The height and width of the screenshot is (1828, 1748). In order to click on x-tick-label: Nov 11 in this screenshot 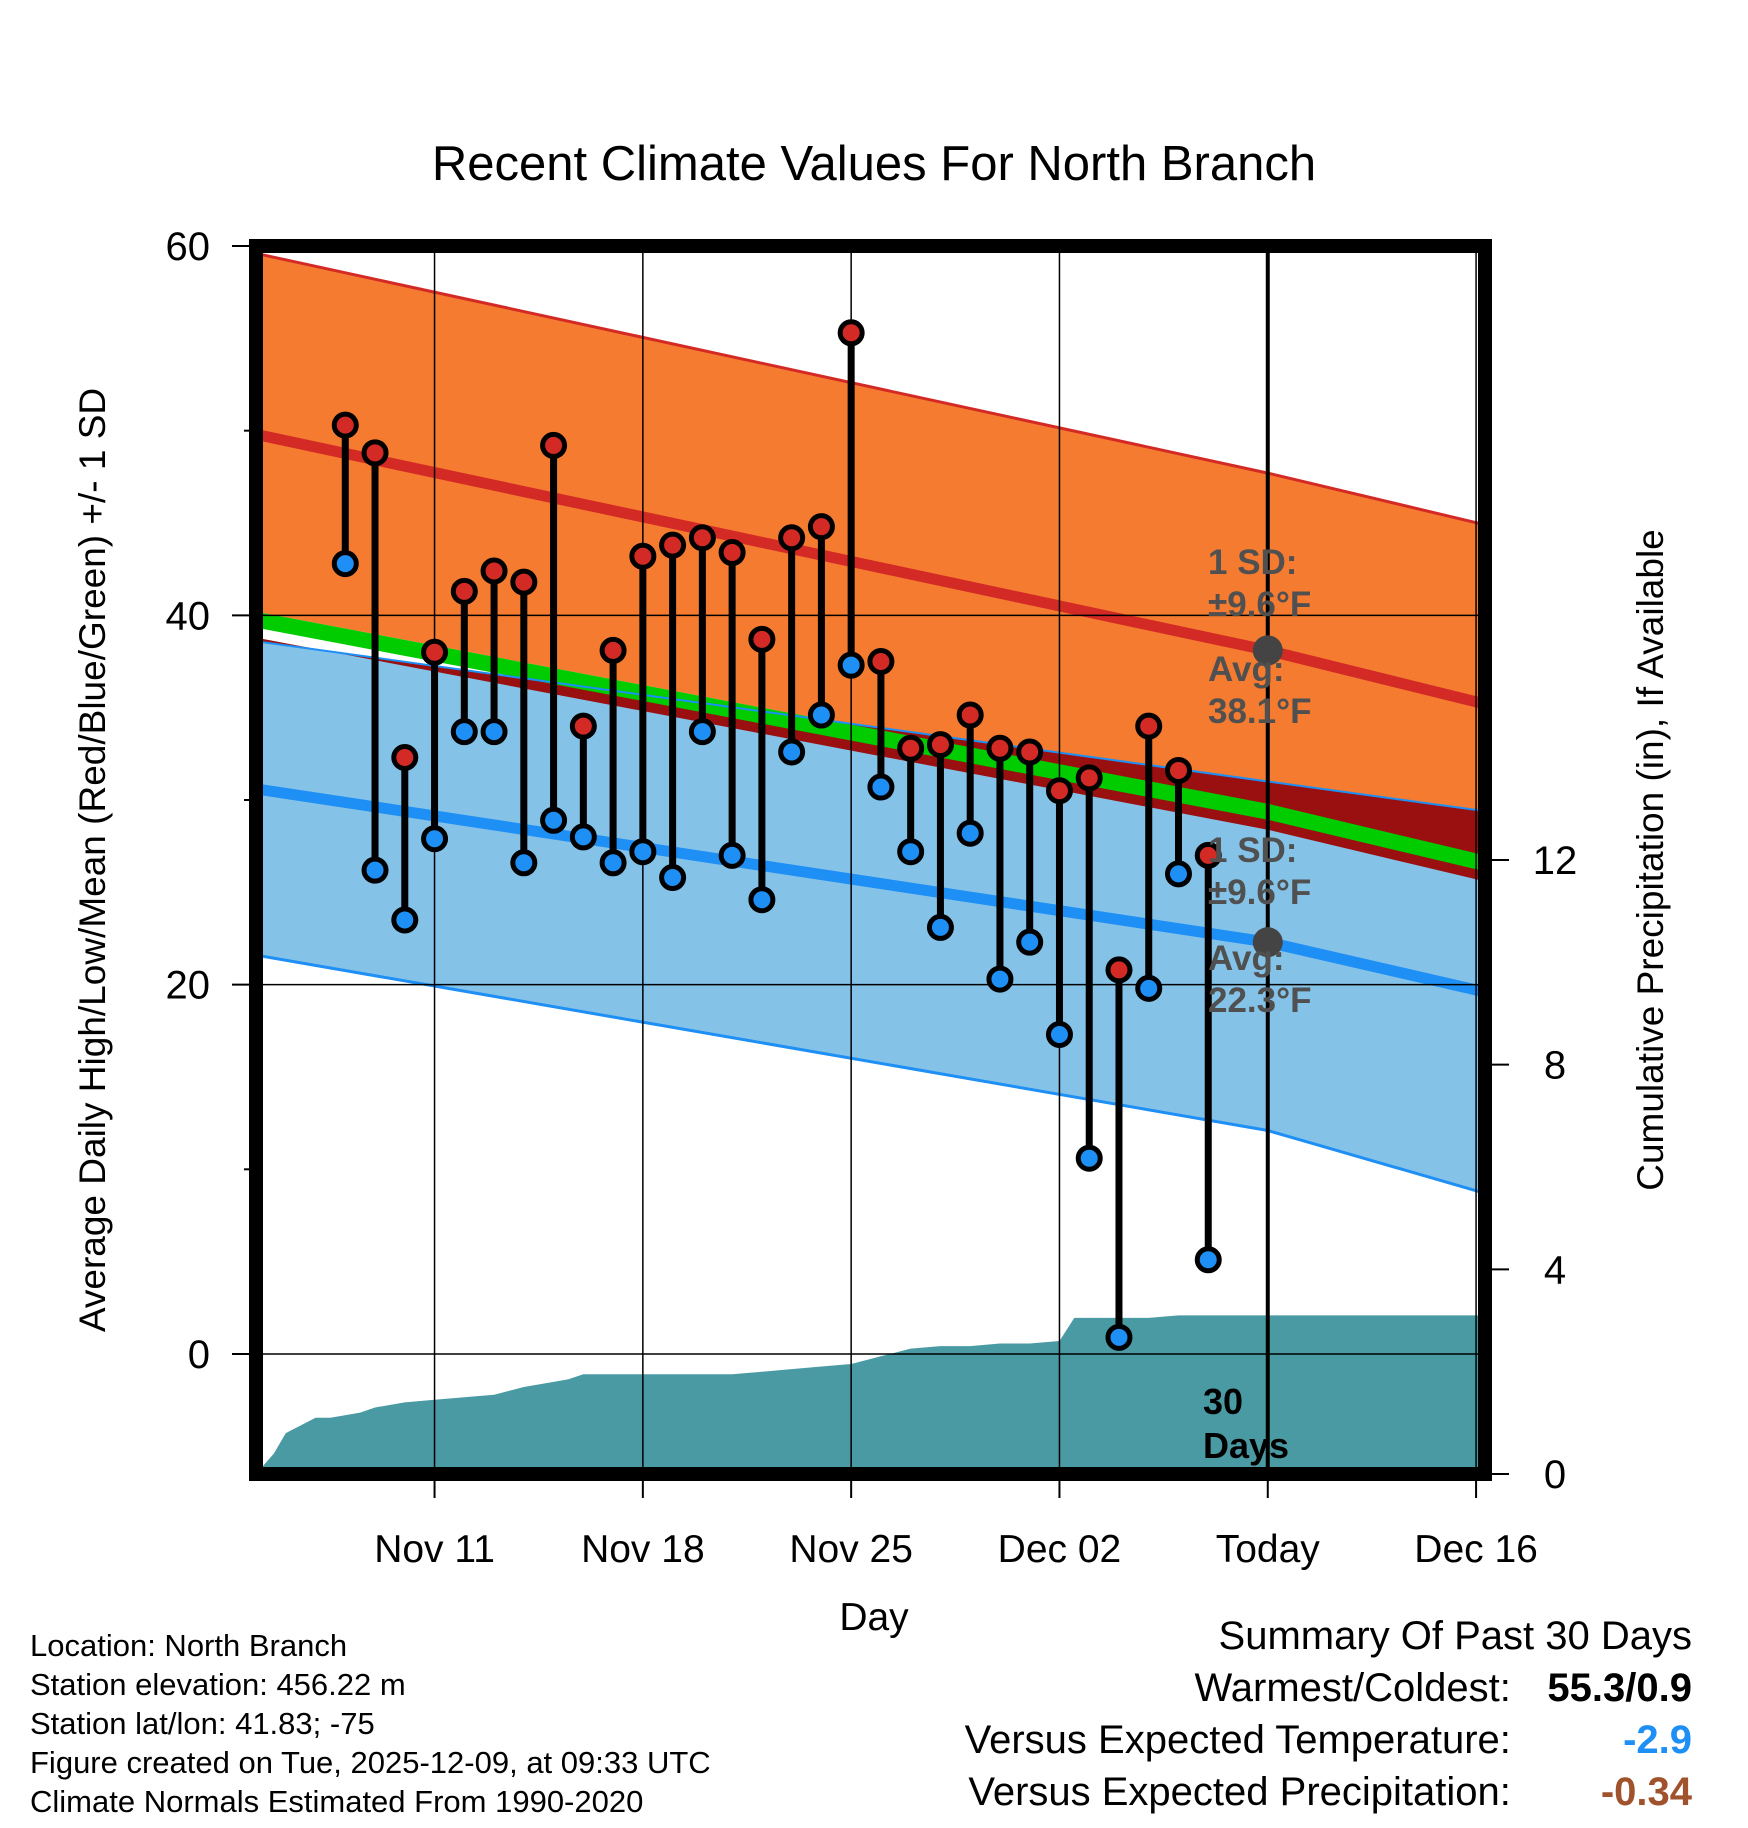, I will do `click(434, 1549)`.